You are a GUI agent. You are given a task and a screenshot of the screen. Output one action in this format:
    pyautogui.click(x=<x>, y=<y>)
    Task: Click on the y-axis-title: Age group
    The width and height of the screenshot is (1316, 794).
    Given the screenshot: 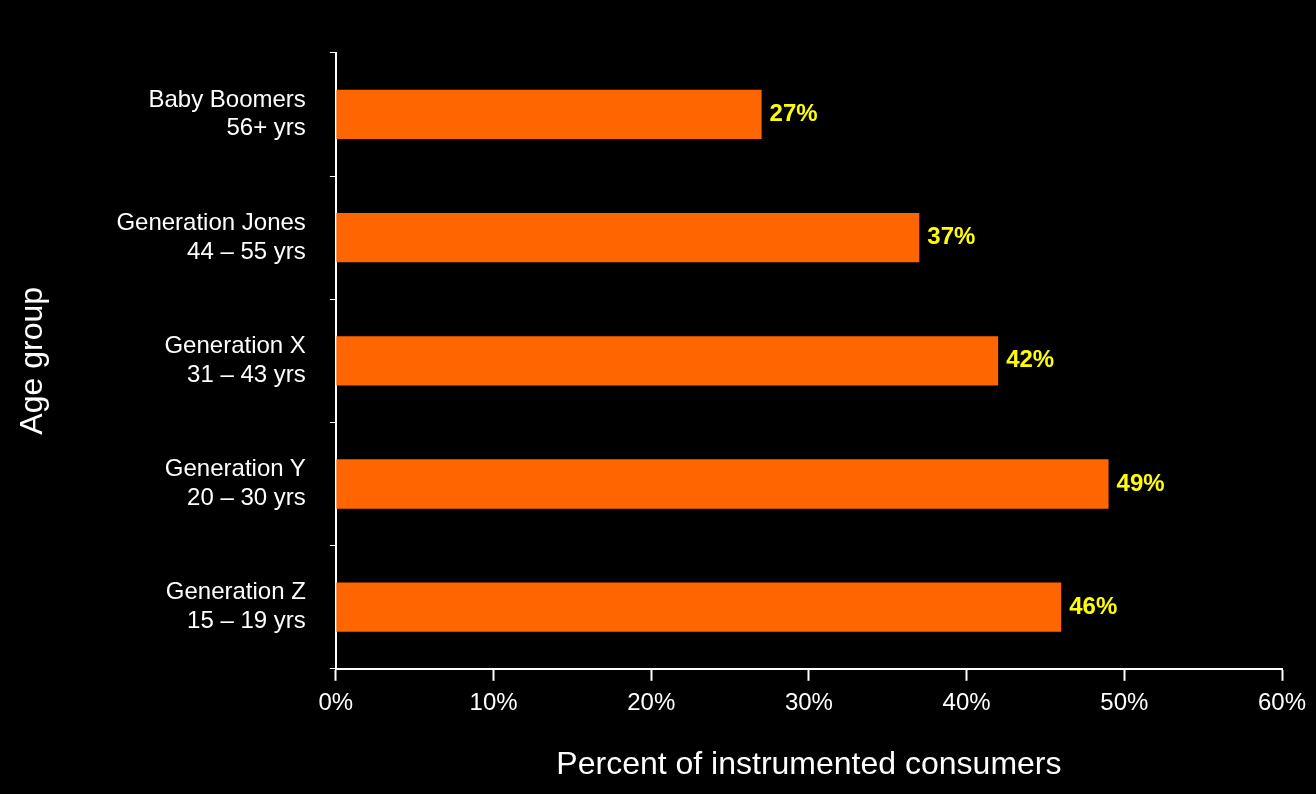 What is the action you would take?
    pyautogui.click(x=31, y=360)
    